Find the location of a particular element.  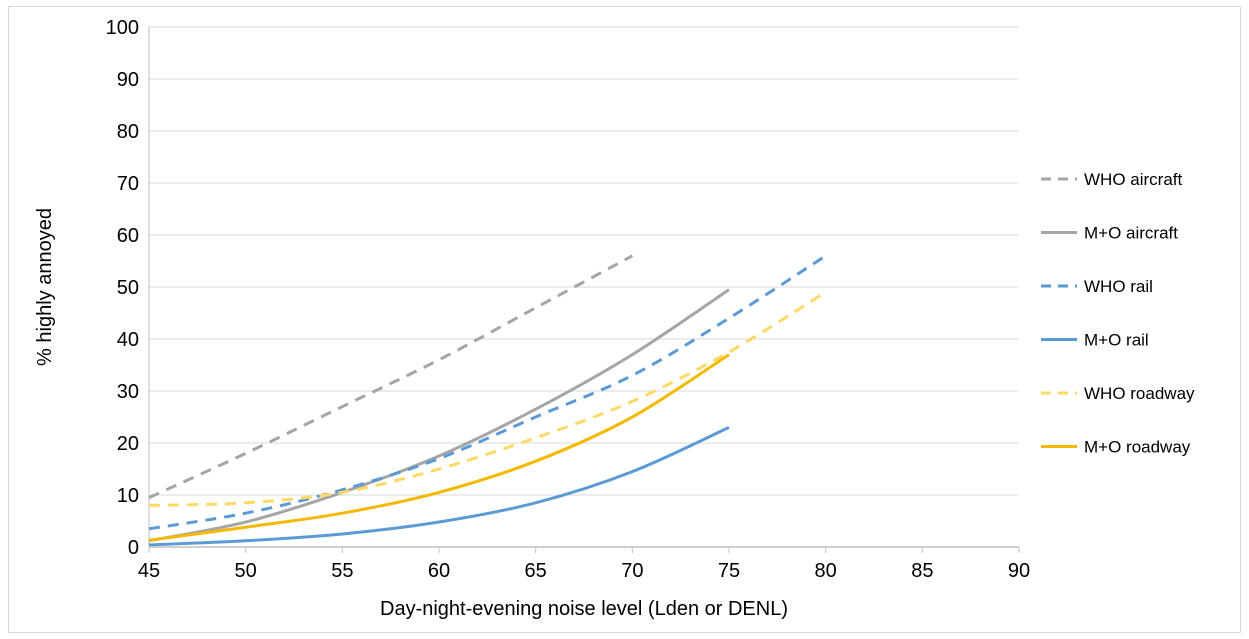

y-tick-label: 90 is located at coordinates (128, 80).